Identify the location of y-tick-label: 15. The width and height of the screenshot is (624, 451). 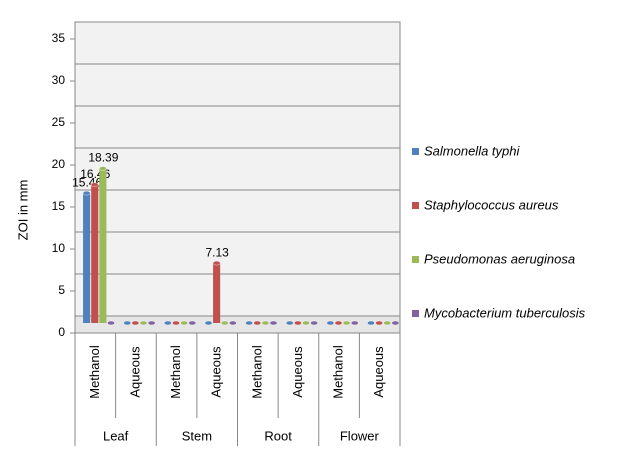
(59, 206).